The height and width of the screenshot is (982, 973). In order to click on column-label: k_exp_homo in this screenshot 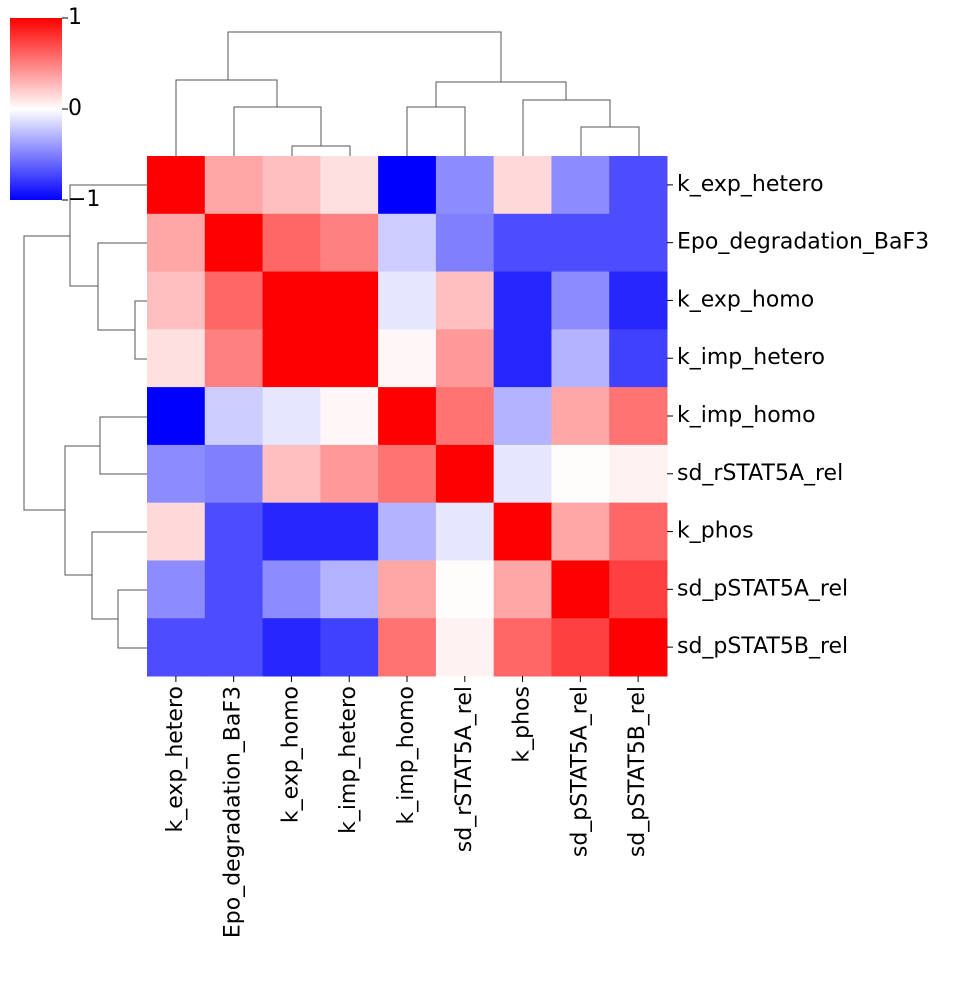, I will do `click(290, 754)`.